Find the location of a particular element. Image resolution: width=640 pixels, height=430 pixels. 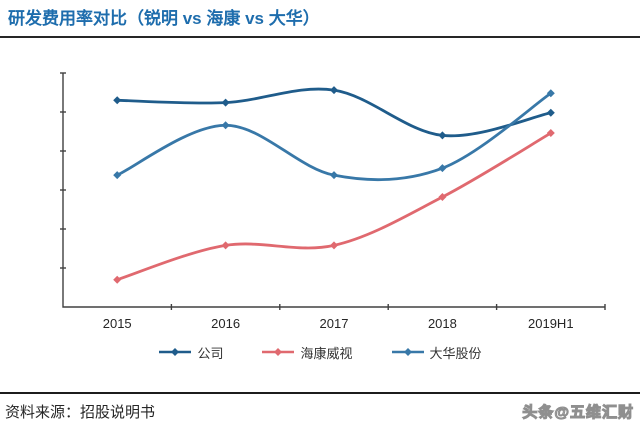

legend-item-hikvision: 海康威视 is located at coordinates (307, 352).